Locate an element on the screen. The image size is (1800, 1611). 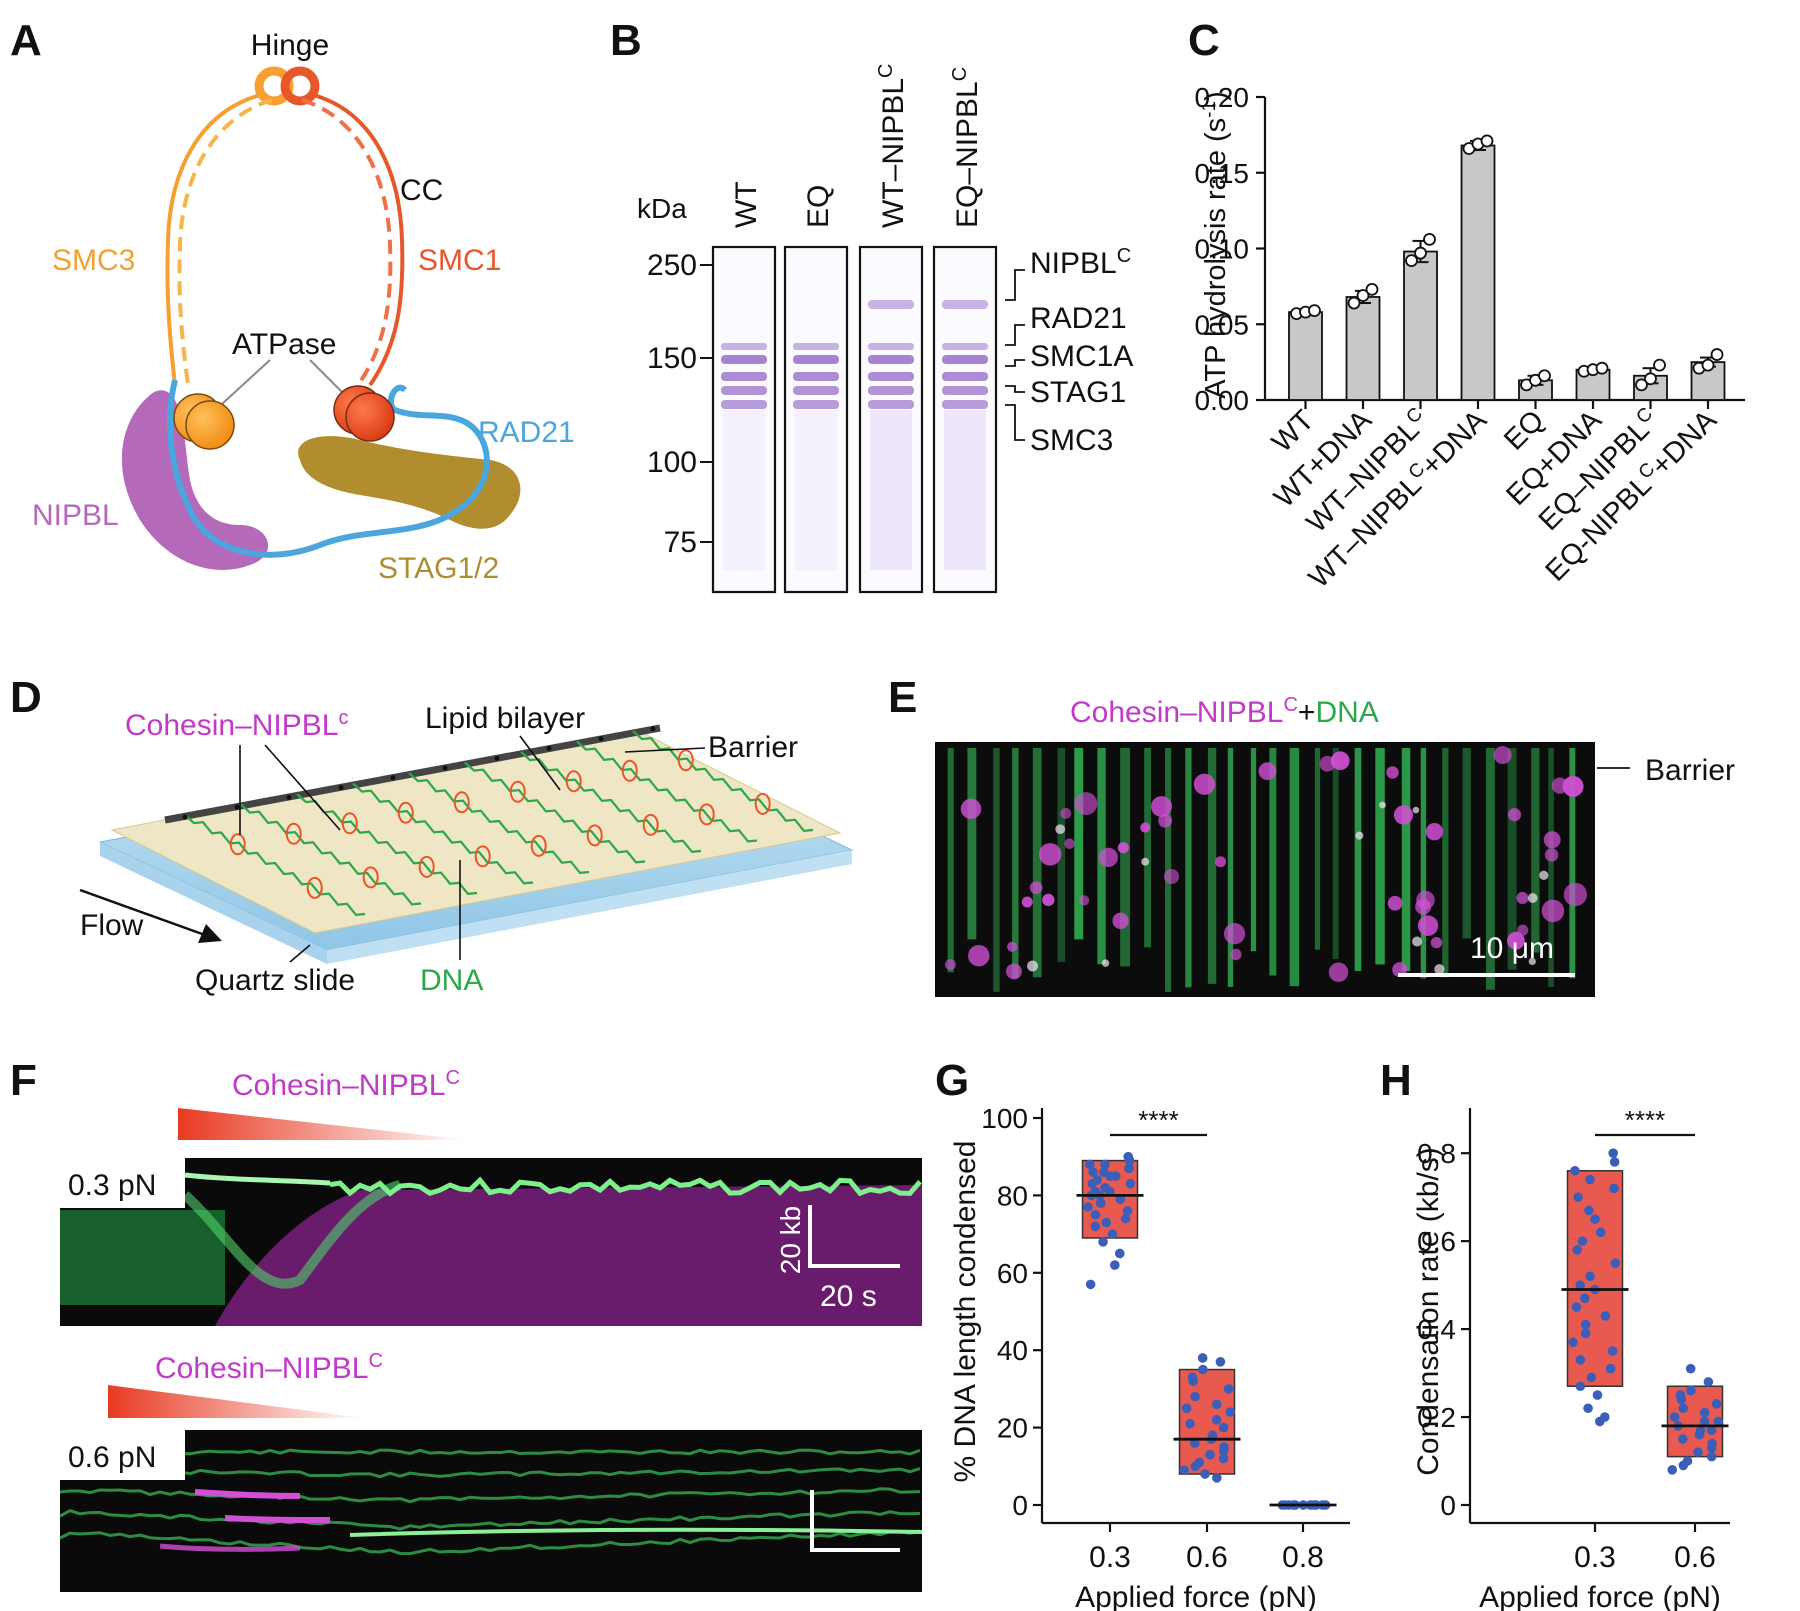
panel-c-label: C is located at coordinates (1204, 40).